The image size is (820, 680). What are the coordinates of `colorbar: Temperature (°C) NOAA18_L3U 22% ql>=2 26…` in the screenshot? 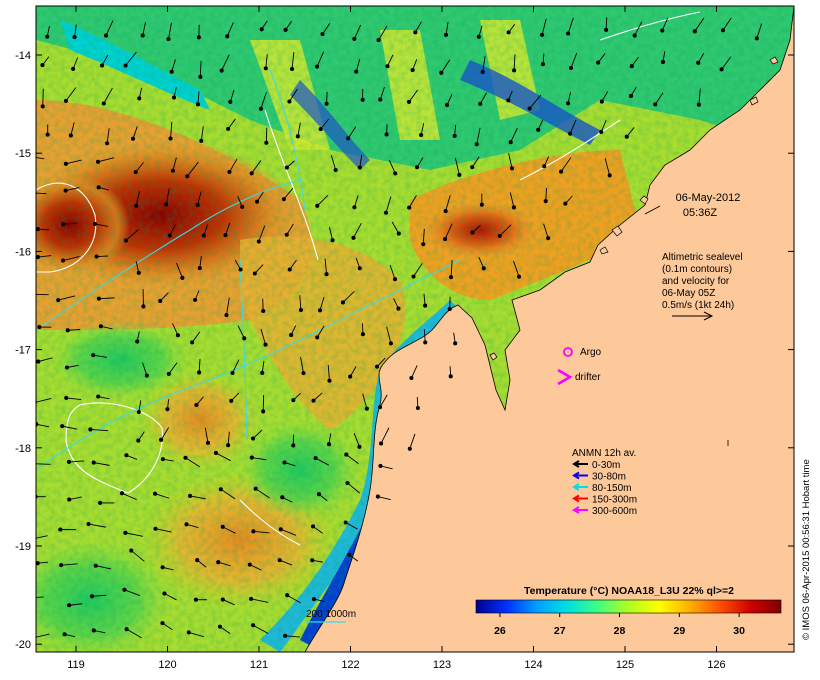 It's located at (628, 611).